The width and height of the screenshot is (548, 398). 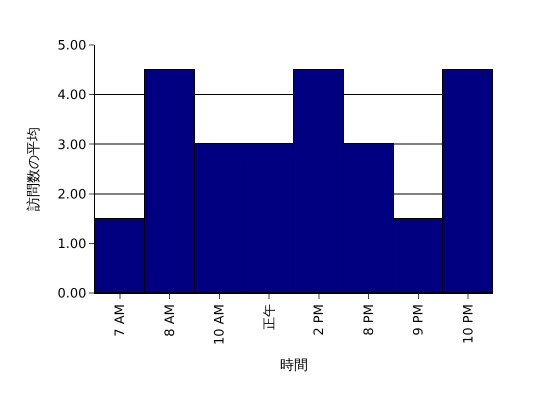 I want to click on y-tick-label: 1.00, so click(x=71, y=244).